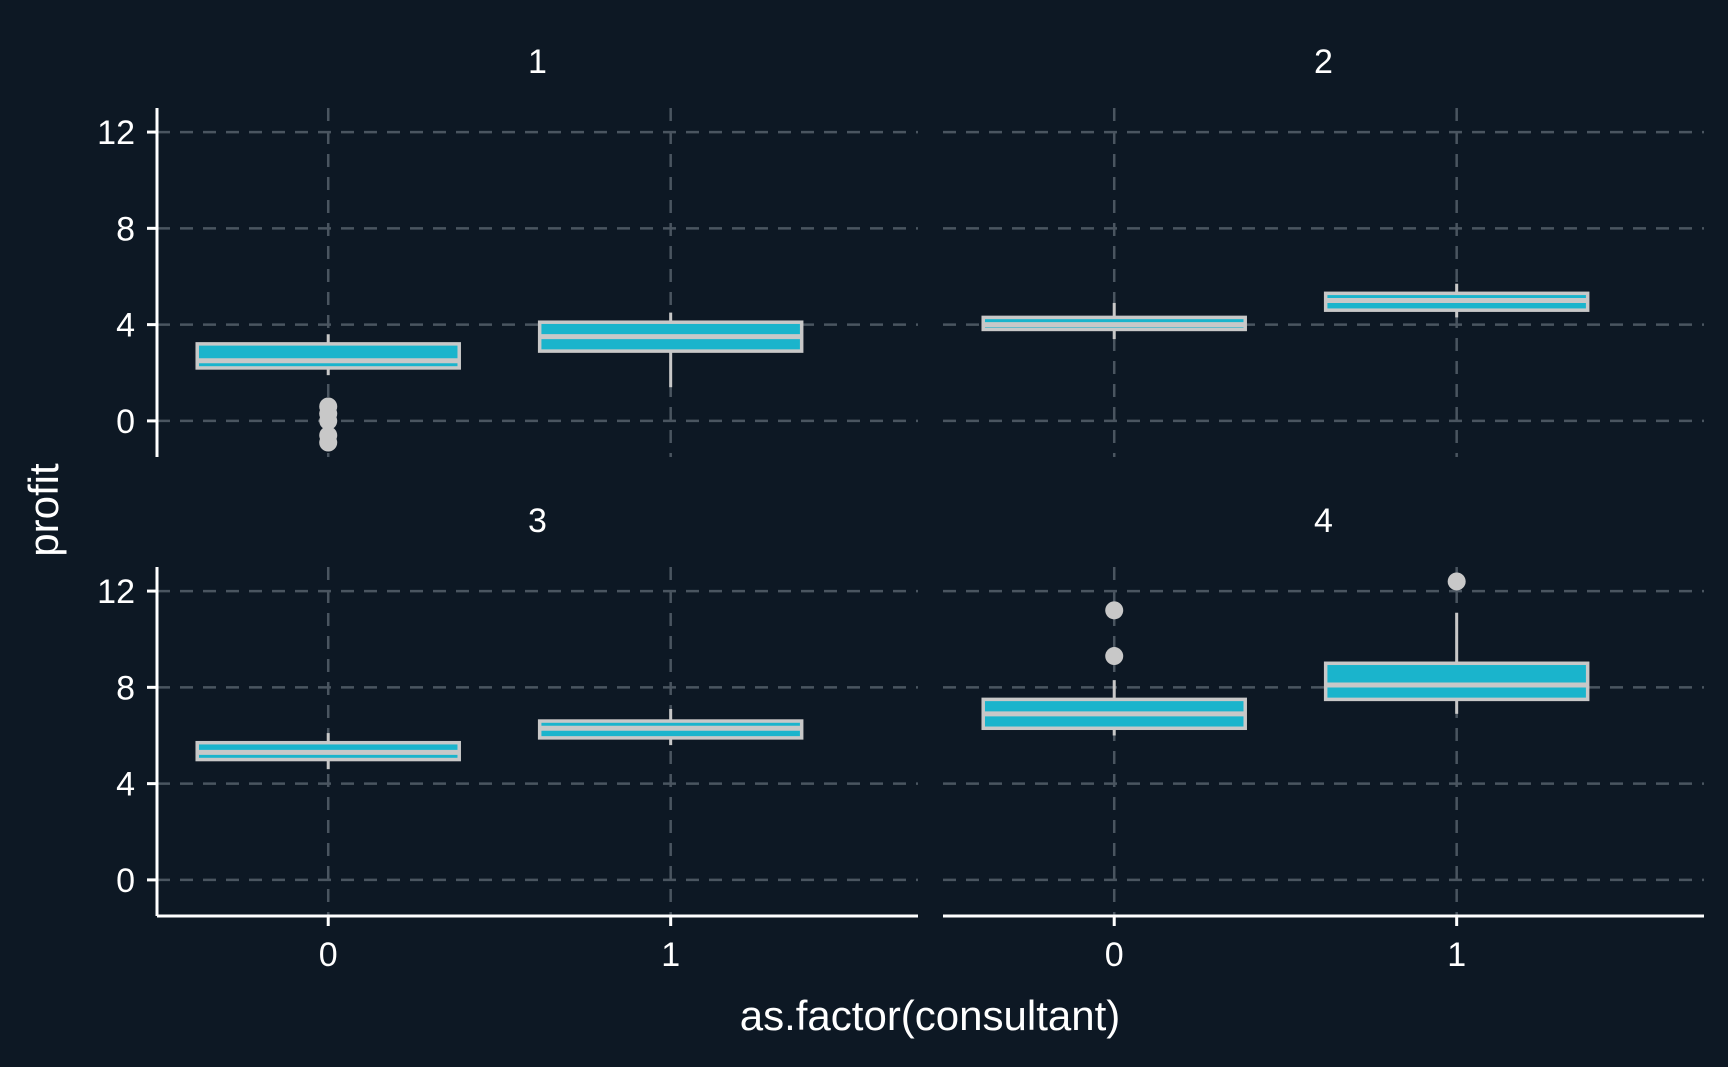 This screenshot has height=1067, width=1728. What do you see at coordinates (537, 62) in the screenshot?
I see `facet-strip-label: 1` at bounding box center [537, 62].